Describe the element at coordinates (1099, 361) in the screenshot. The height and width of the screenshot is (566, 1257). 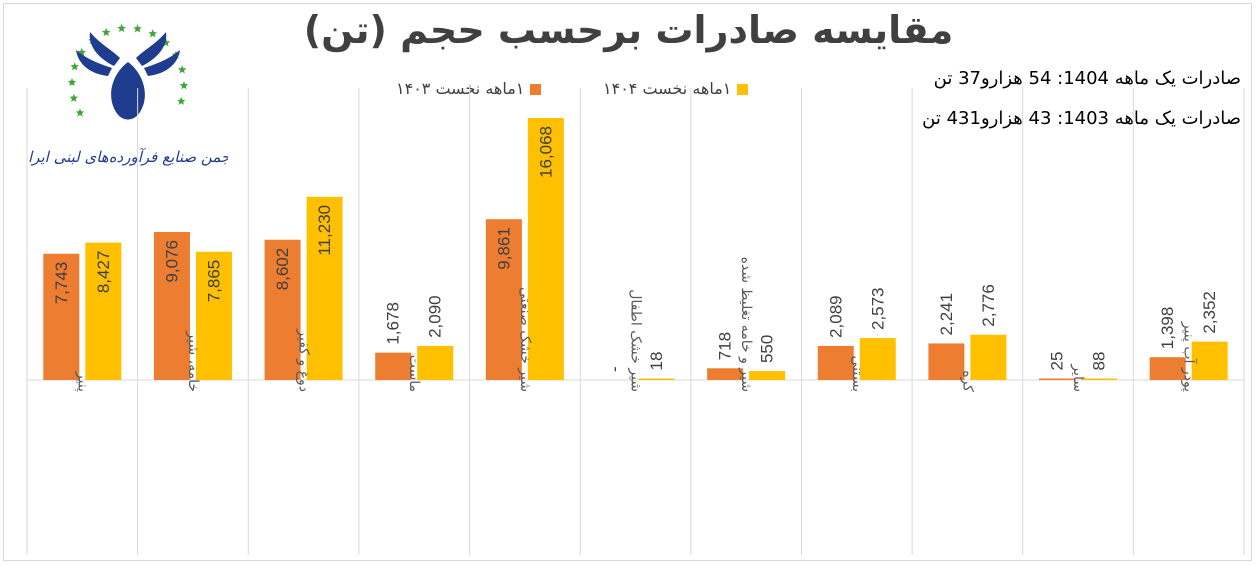
I see `data-label: 88` at that location.